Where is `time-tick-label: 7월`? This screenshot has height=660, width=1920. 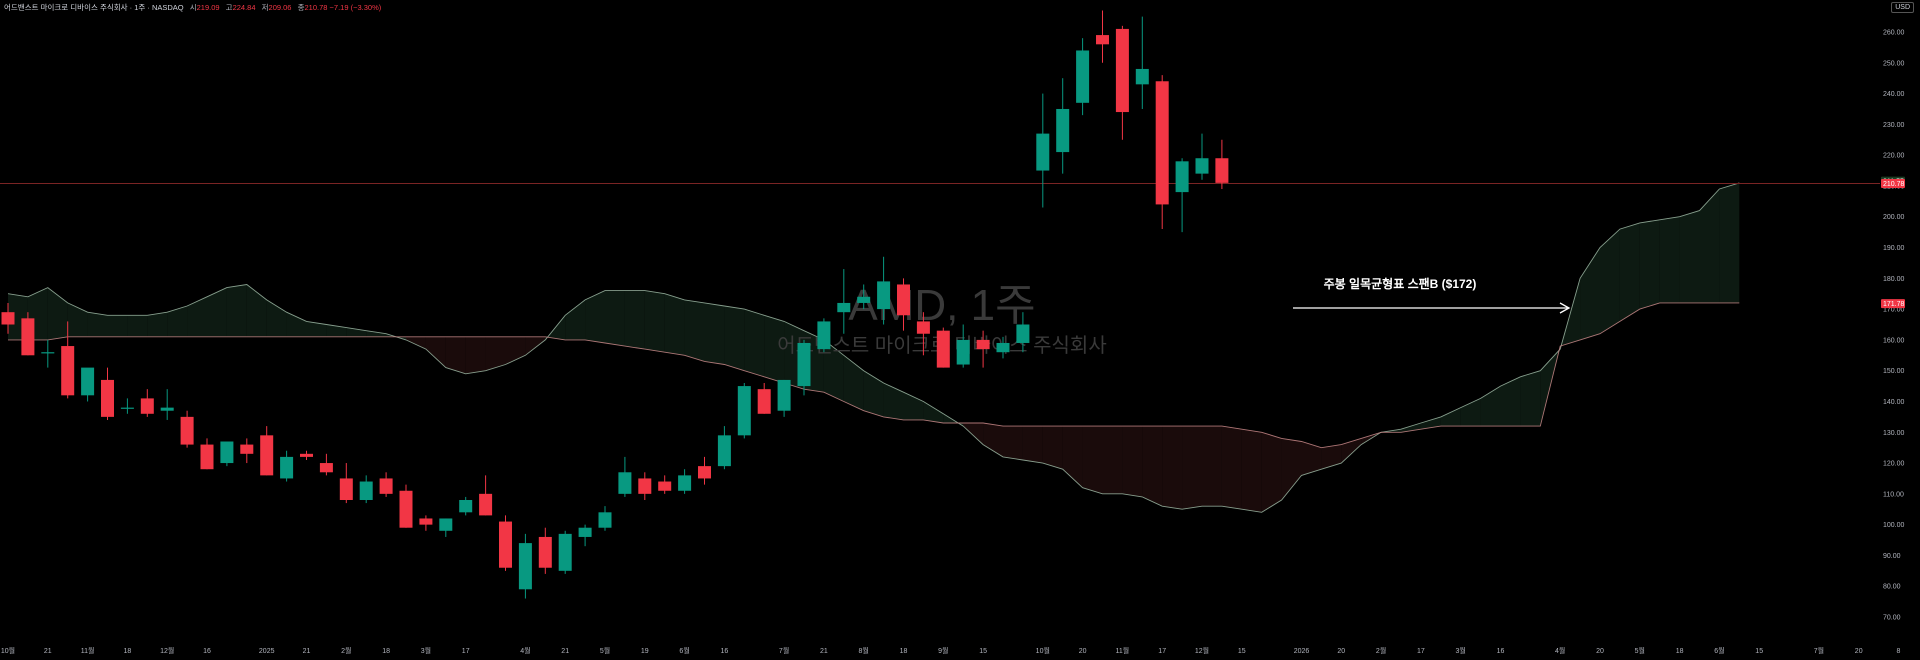 time-tick-label: 7월 is located at coordinates (1819, 650).